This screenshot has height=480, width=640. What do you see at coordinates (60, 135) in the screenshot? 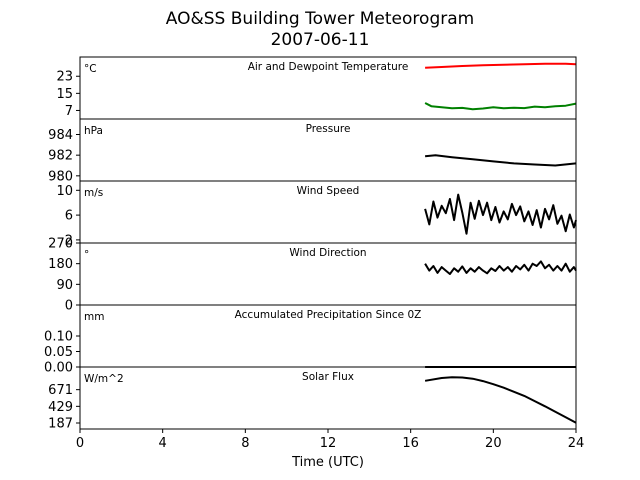
I see `y-tick-label-pressure-2: 984` at bounding box center [60, 135].